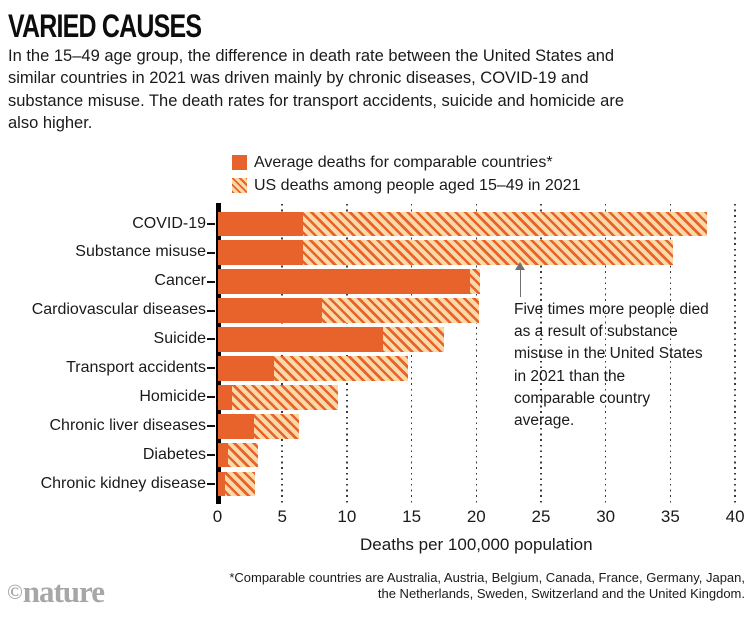 The width and height of the screenshot is (751, 620). What do you see at coordinates (606, 516) in the screenshot?
I see `x-tick-label-30: 30` at bounding box center [606, 516].